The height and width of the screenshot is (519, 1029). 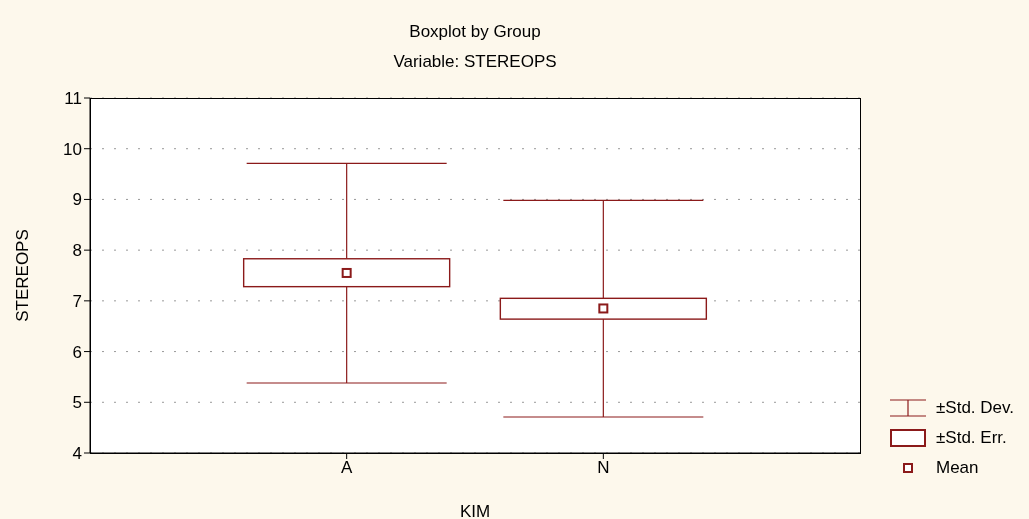 What do you see at coordinates (475, 32) in the screenshot?
I see `chart-title: Boxplot by Group` at bounding box center [475, 32].